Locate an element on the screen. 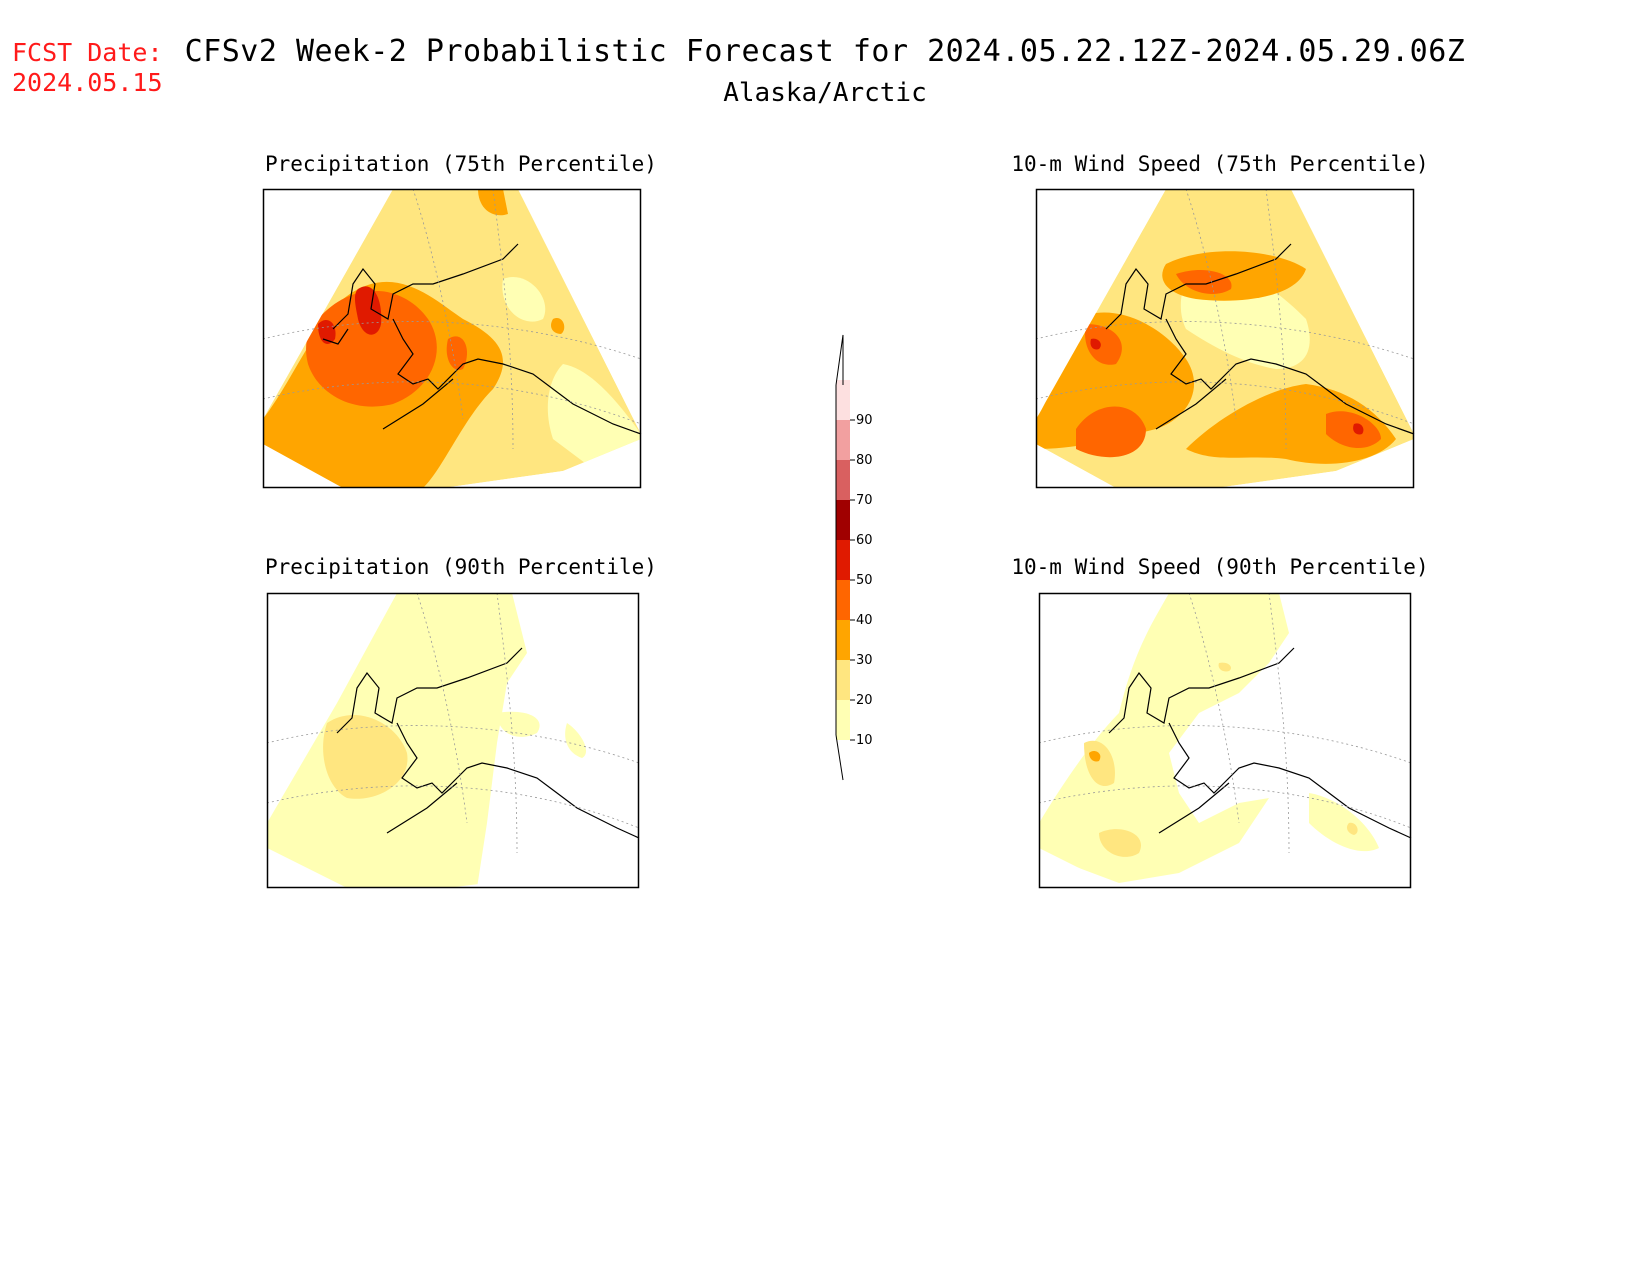  forecast-date-label: FCST Date: is located at coordinates (87, 52).